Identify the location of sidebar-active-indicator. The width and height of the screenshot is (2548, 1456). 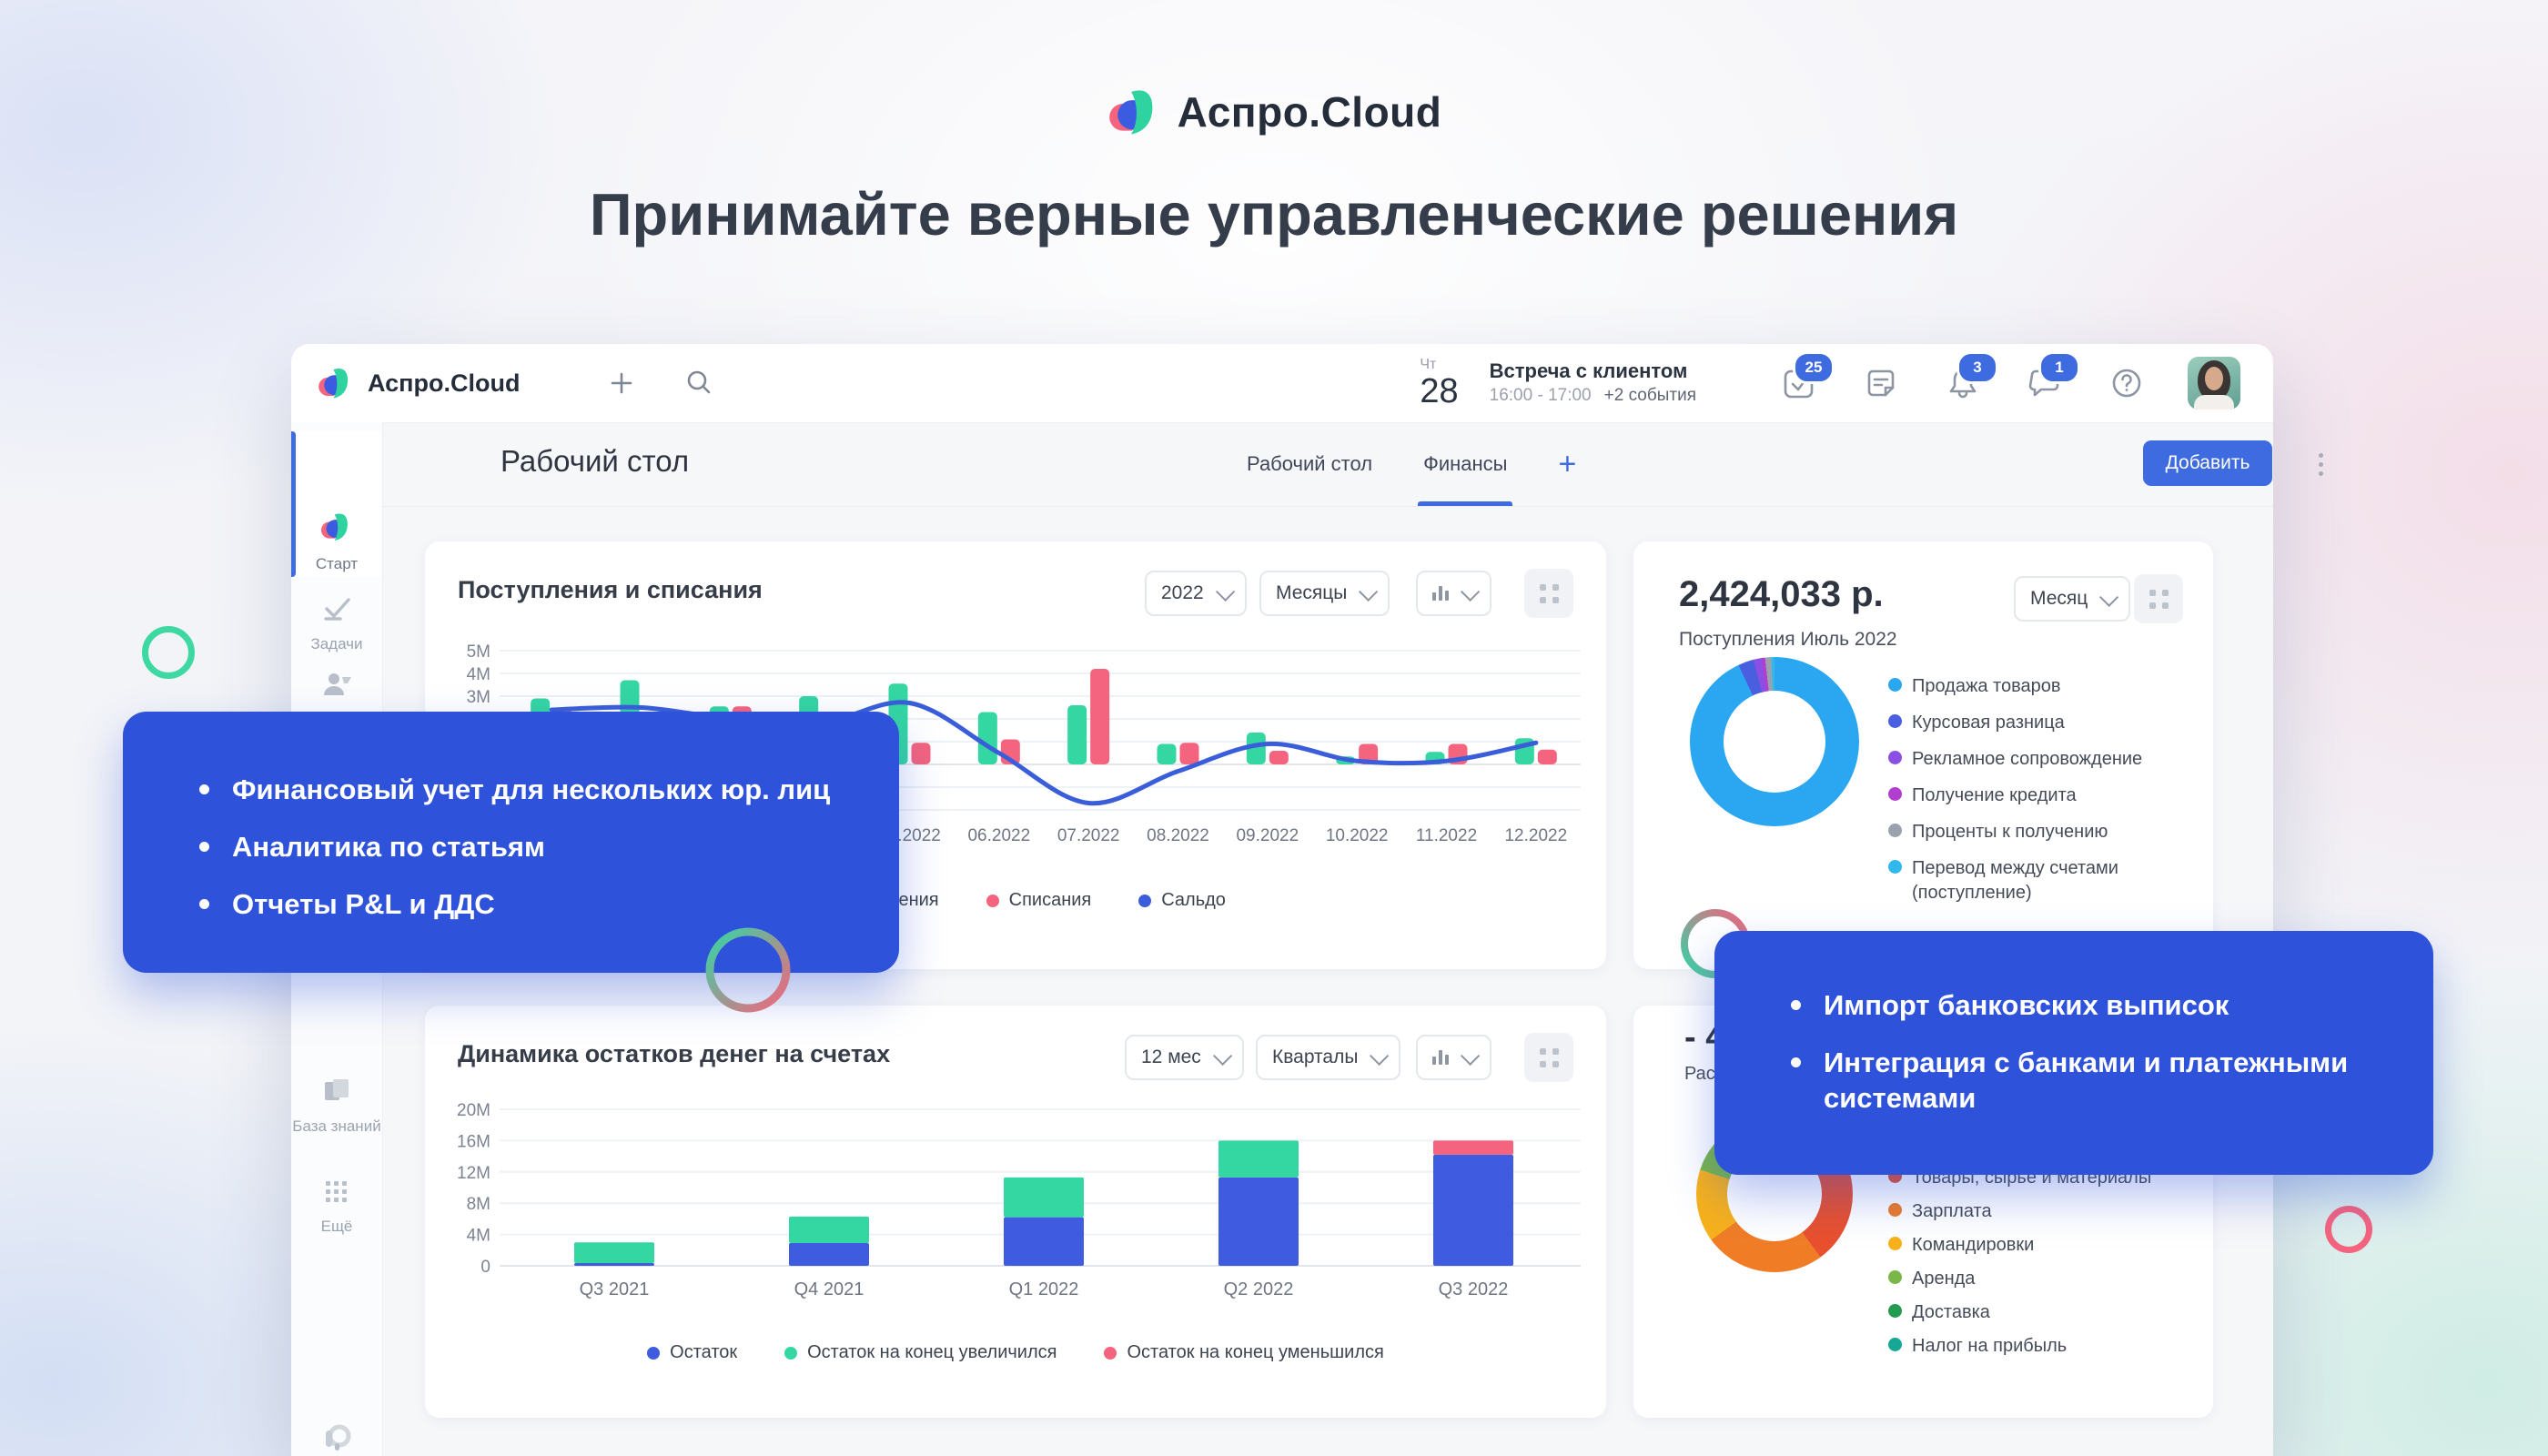
(294, 504).